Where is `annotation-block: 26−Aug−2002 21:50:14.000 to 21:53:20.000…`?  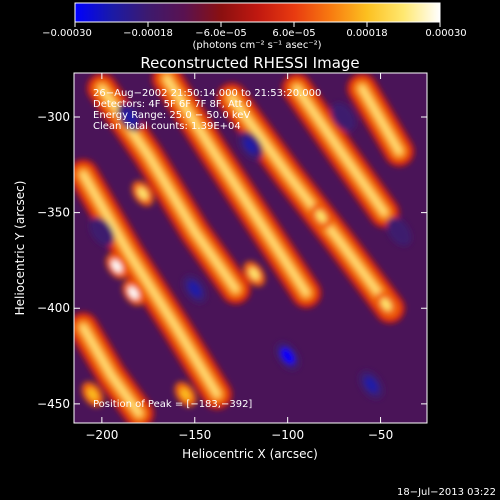
annotation-block: 26−Aug−2002 21:50:14.000 to 21:53:20.000… is located at coordinates (207, 110).